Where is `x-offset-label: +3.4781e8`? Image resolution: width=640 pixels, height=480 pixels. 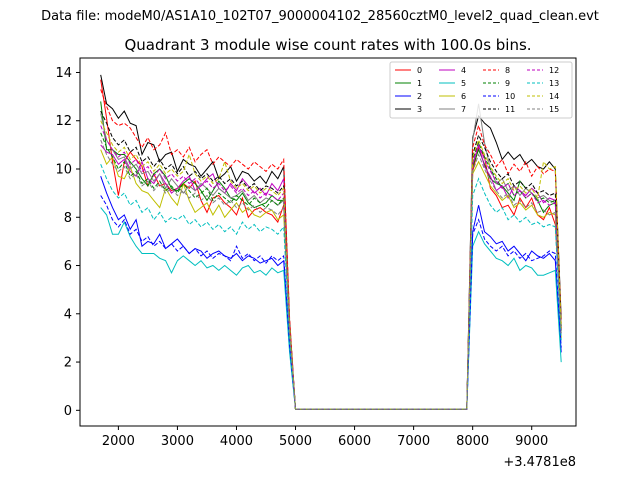
x-offset-label: +3.4781e8 is located at coordinates (539, 462).